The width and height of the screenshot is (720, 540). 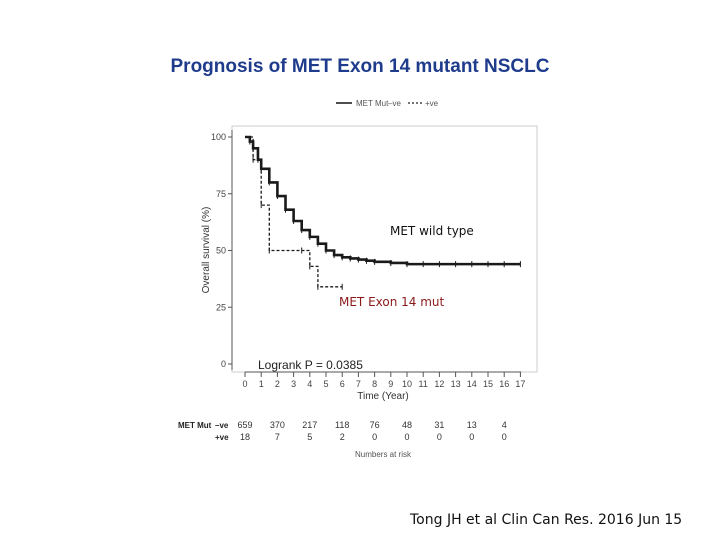 What do you see at coordinates (277, 384) in the screenshot?
I see `x-tick-label: 2` at bounding box center [277, 384].